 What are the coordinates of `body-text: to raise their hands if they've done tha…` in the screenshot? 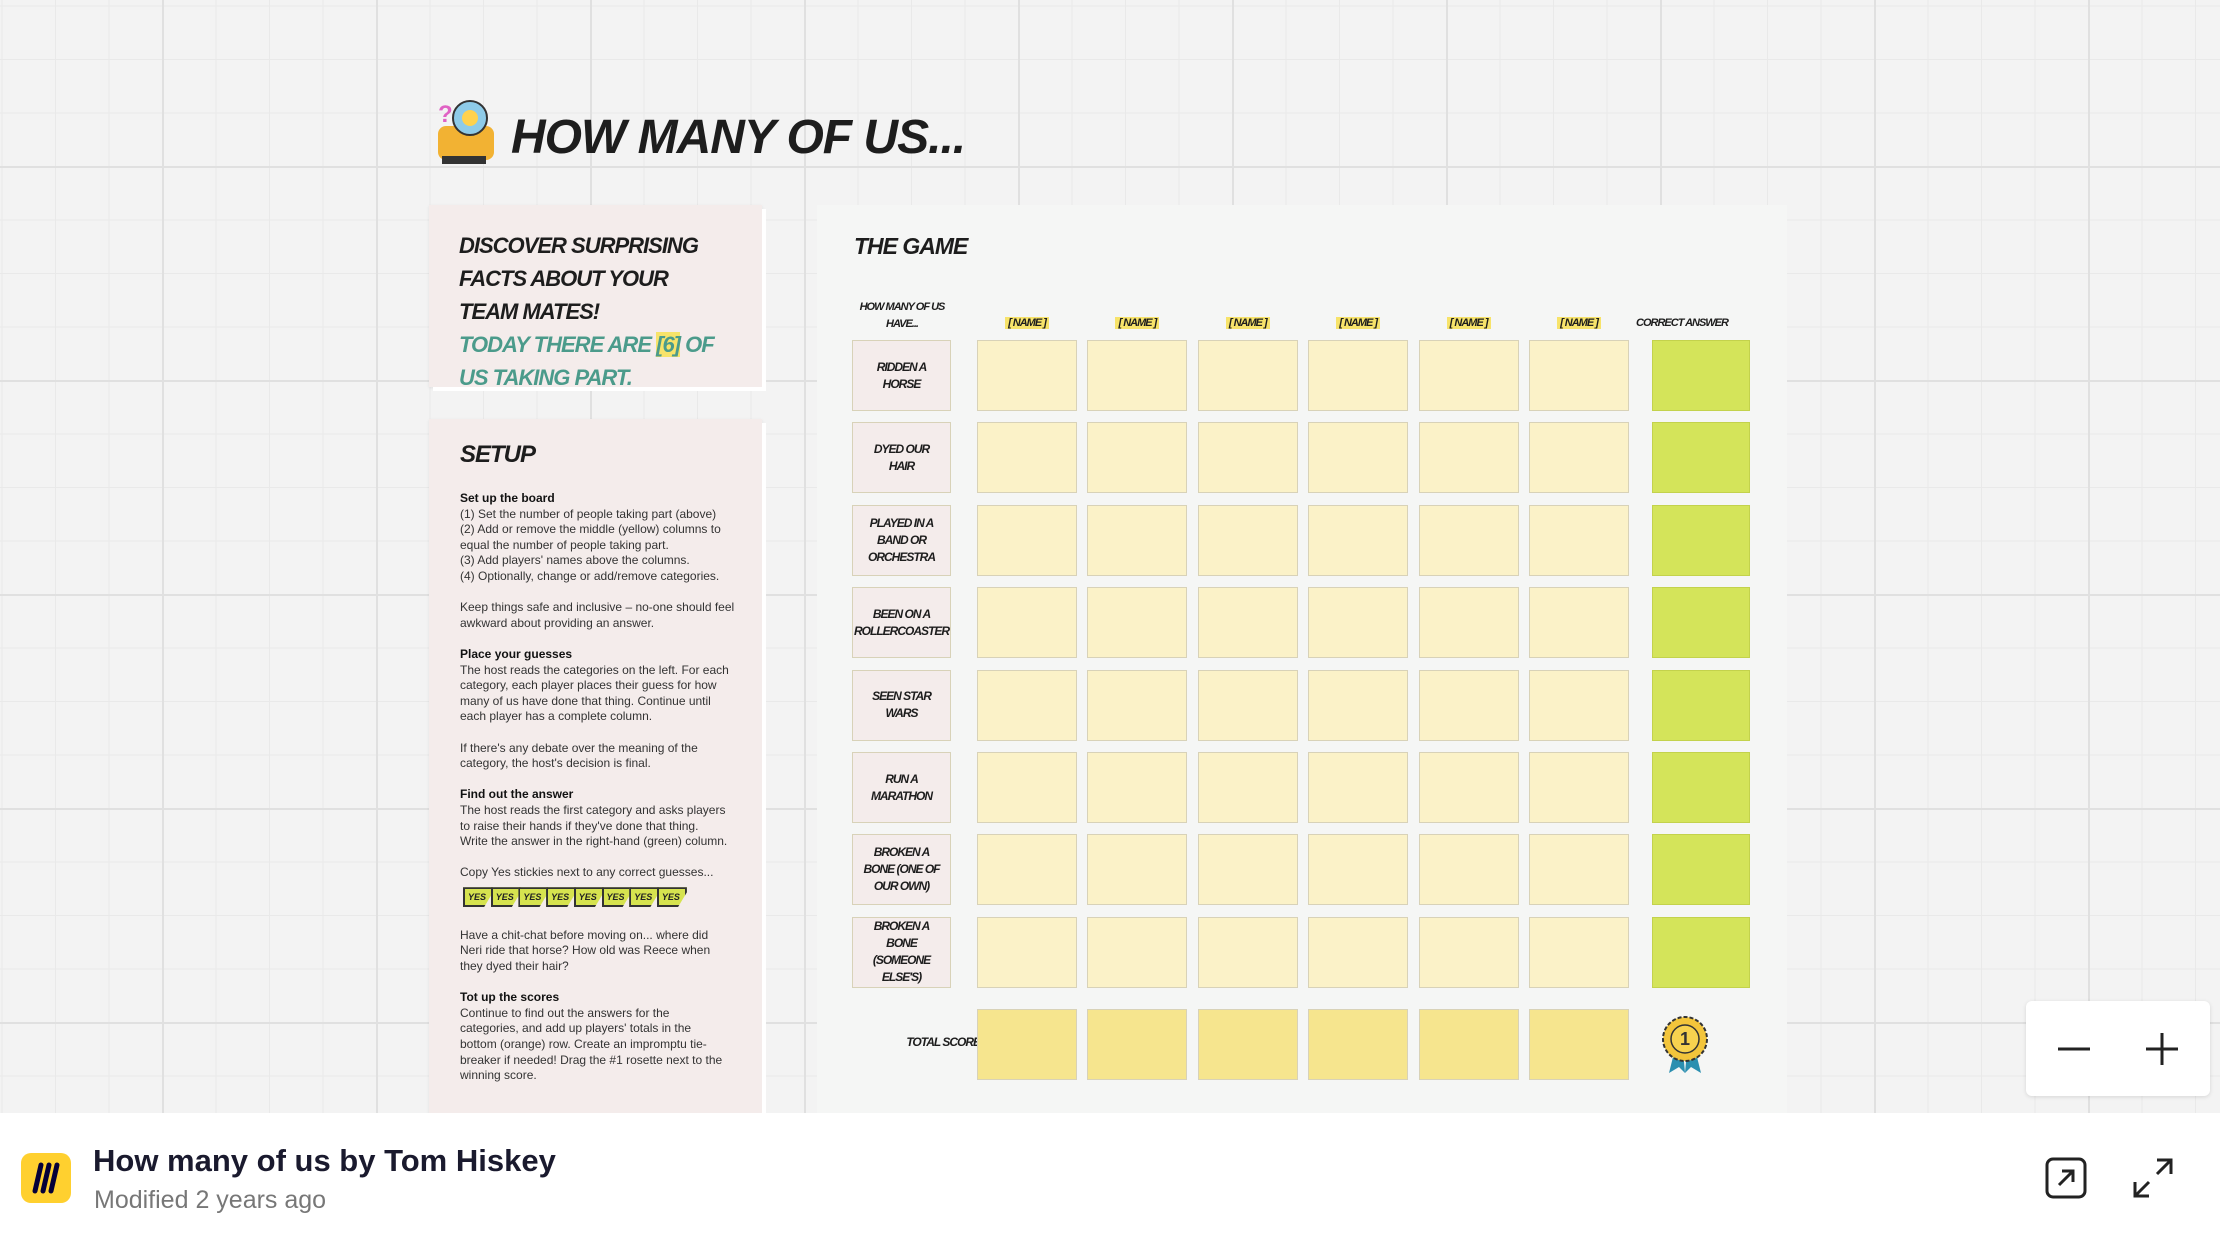 It's located at (579, 825).